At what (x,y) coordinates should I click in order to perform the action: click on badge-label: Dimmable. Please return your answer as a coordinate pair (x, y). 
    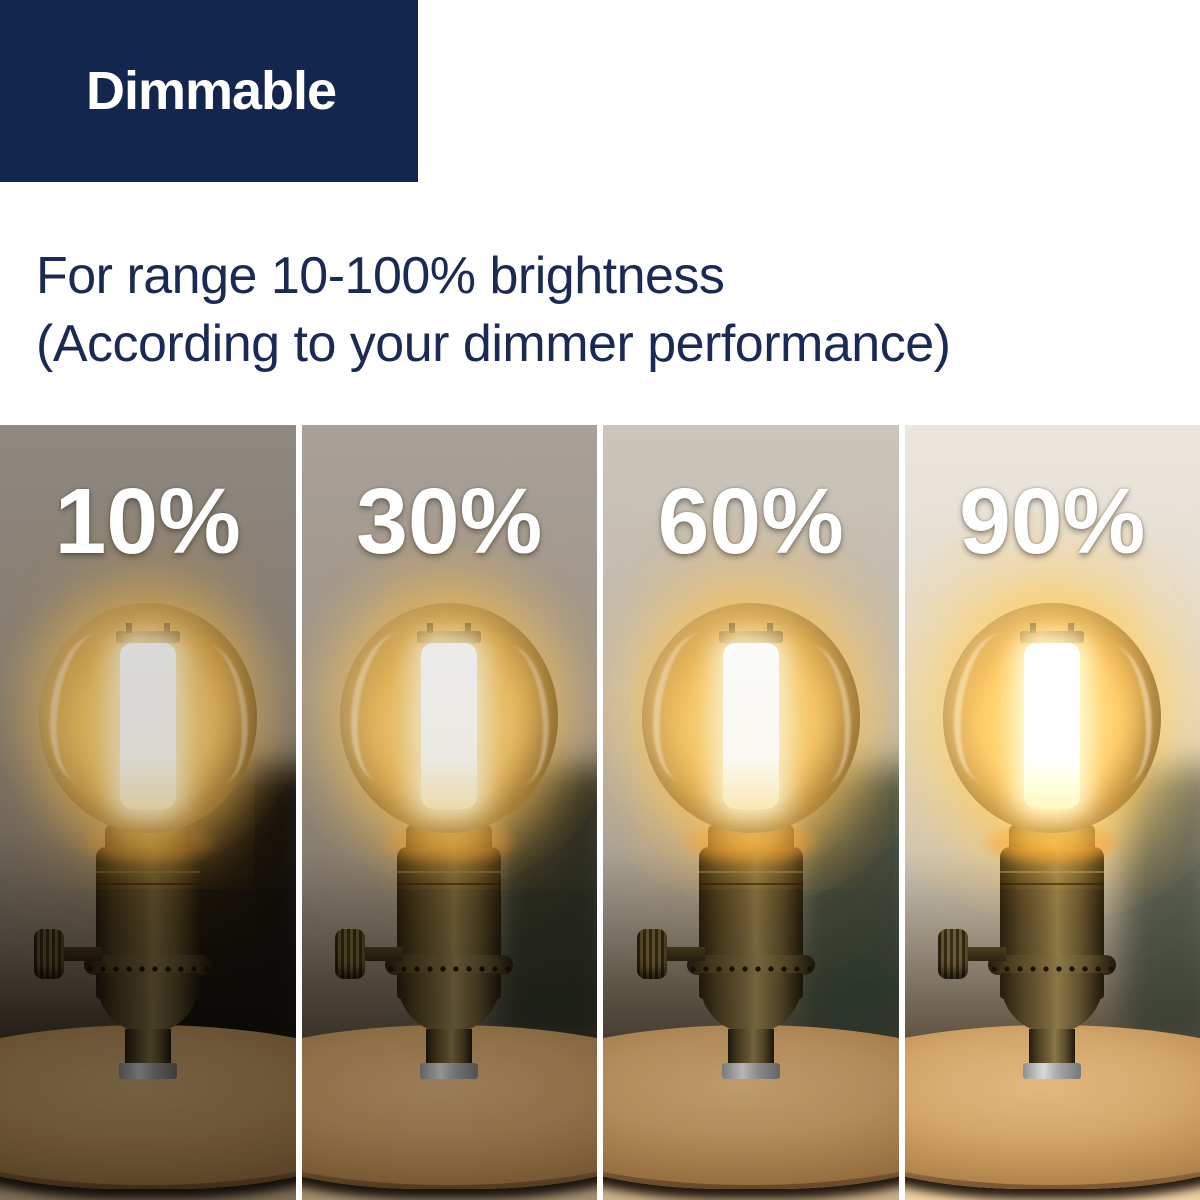
    Looking at the image, I should click on (211, 91).